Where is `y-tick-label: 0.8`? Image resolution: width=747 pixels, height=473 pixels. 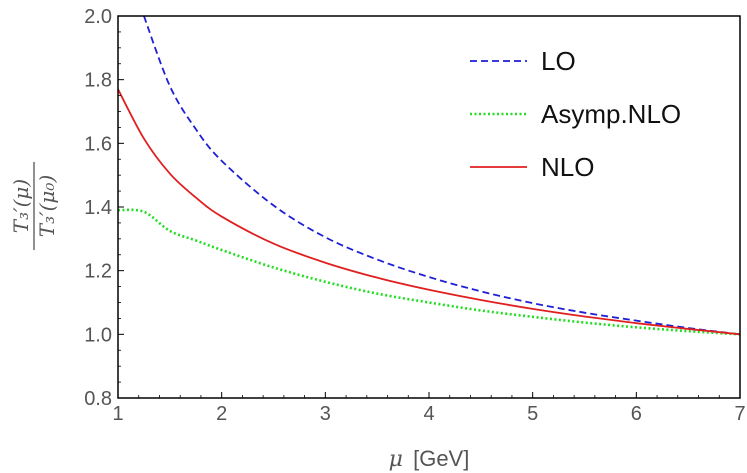 y-tick-label: 0.8 is located at coordinates (98, 399).